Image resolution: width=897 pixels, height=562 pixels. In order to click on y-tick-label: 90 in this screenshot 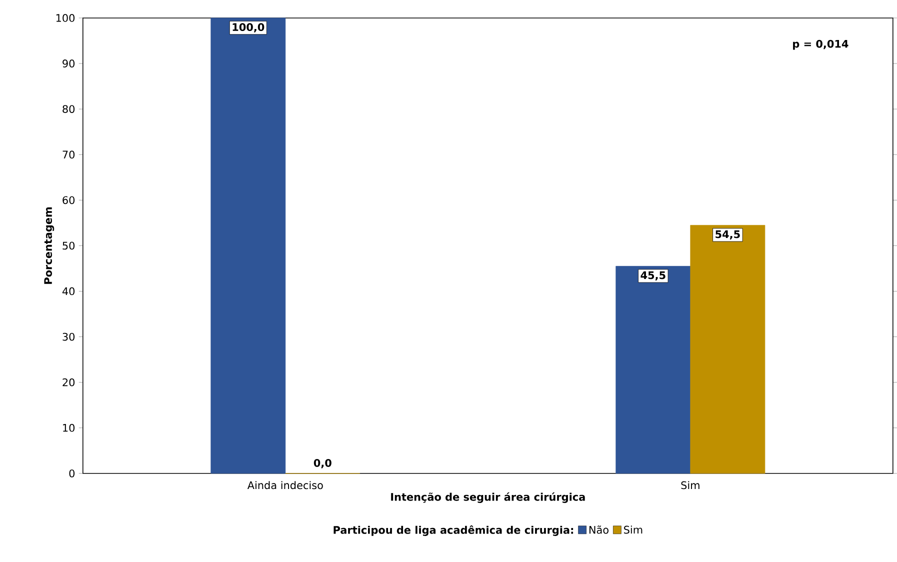, I will do `click(68, 63)`.